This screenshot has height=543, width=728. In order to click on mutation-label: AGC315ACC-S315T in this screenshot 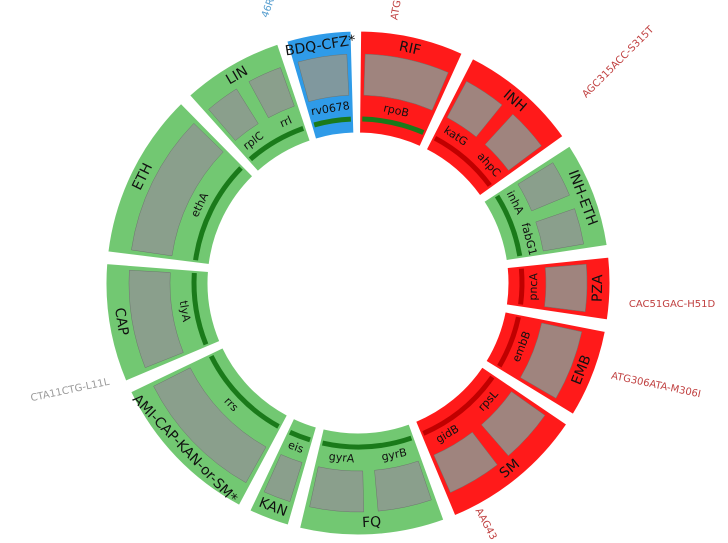, I will do `click(618, 62)`.